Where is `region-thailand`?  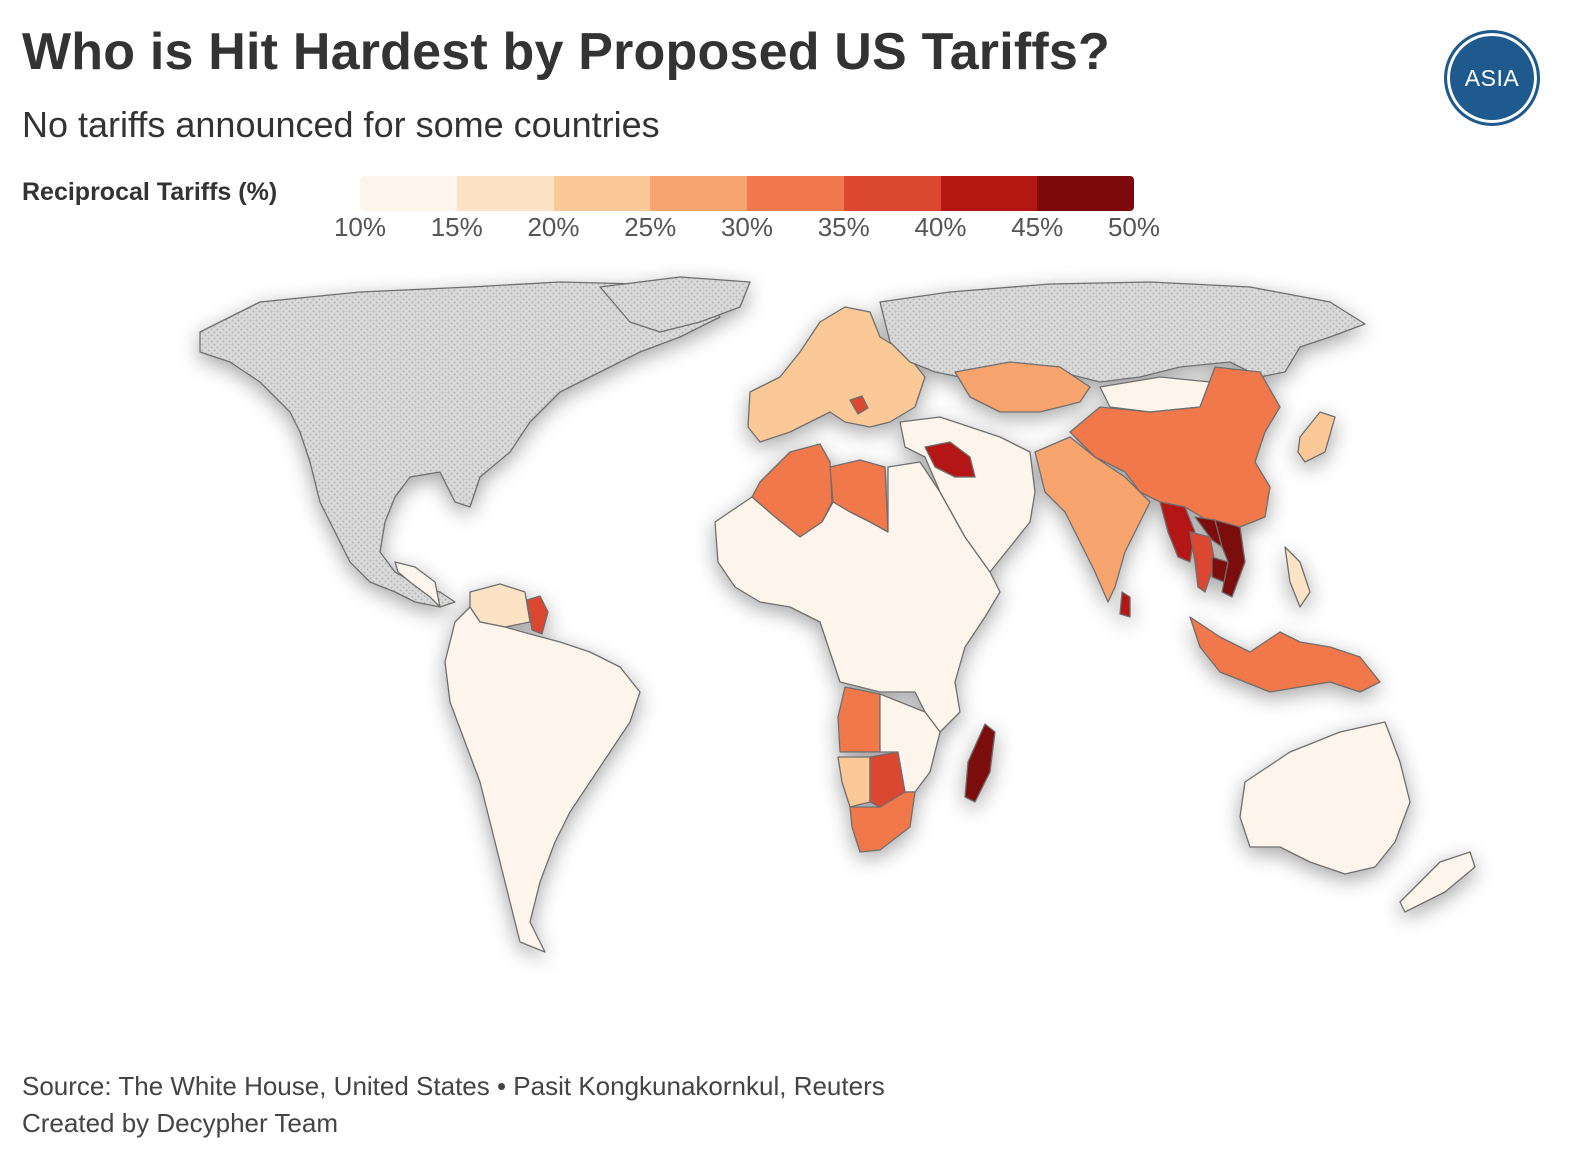 region-thailand is located at coordinates (1202, 562).